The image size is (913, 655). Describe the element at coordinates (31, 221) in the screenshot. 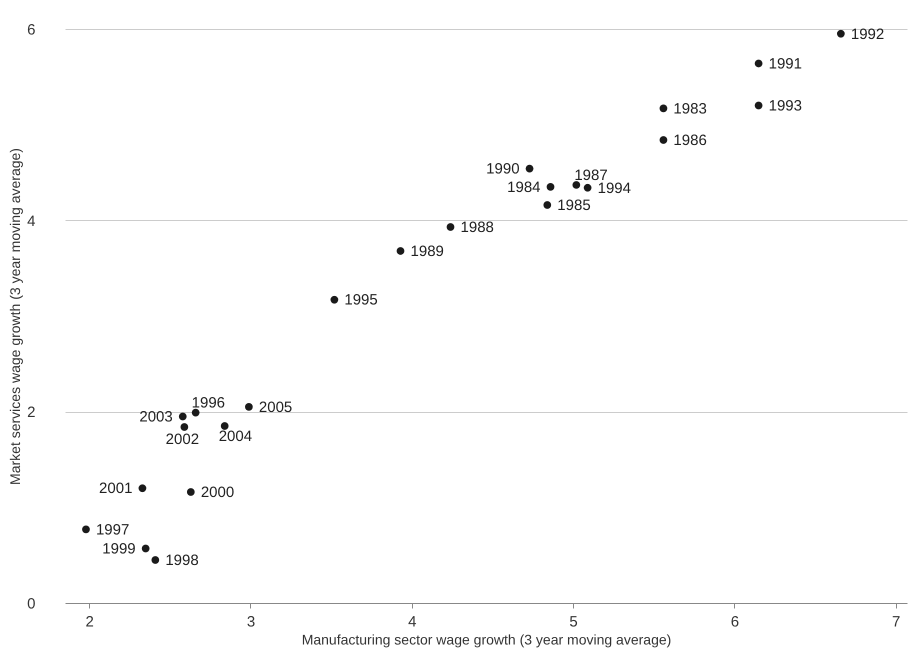

I see `y-tick-label: 4` at that location.